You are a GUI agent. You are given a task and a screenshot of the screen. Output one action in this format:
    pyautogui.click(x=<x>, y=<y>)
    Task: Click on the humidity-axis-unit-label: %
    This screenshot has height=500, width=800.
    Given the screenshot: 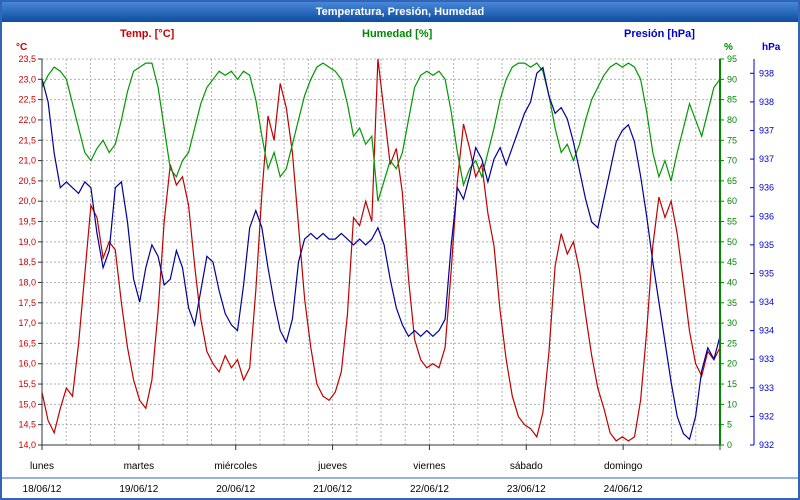 What is the action you would take?
    pyautogui.click(x=728, y=47)
    